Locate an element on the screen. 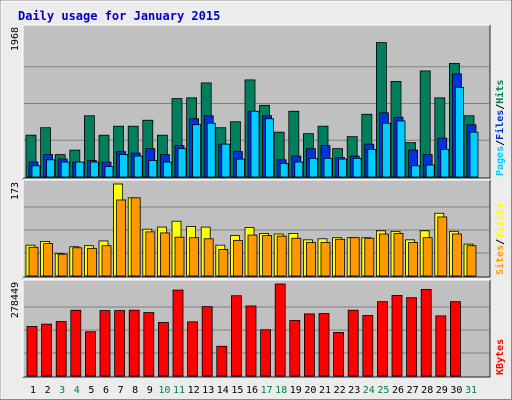 This screenshot has height=400, width=512. x-tick-day-3: 3 is located at coordinates (62, 390).